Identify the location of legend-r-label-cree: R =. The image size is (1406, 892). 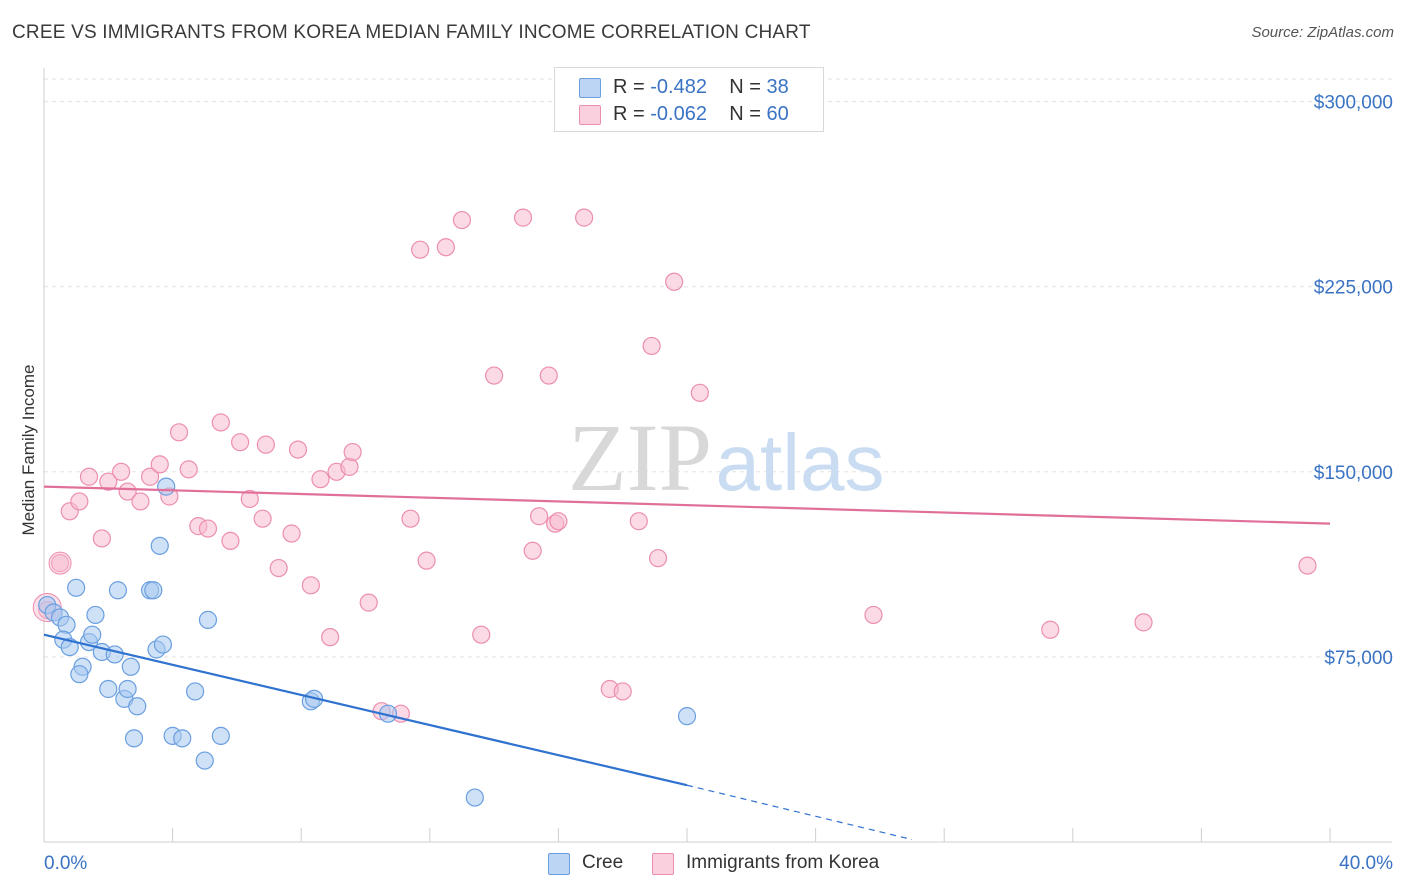
(632, 87).